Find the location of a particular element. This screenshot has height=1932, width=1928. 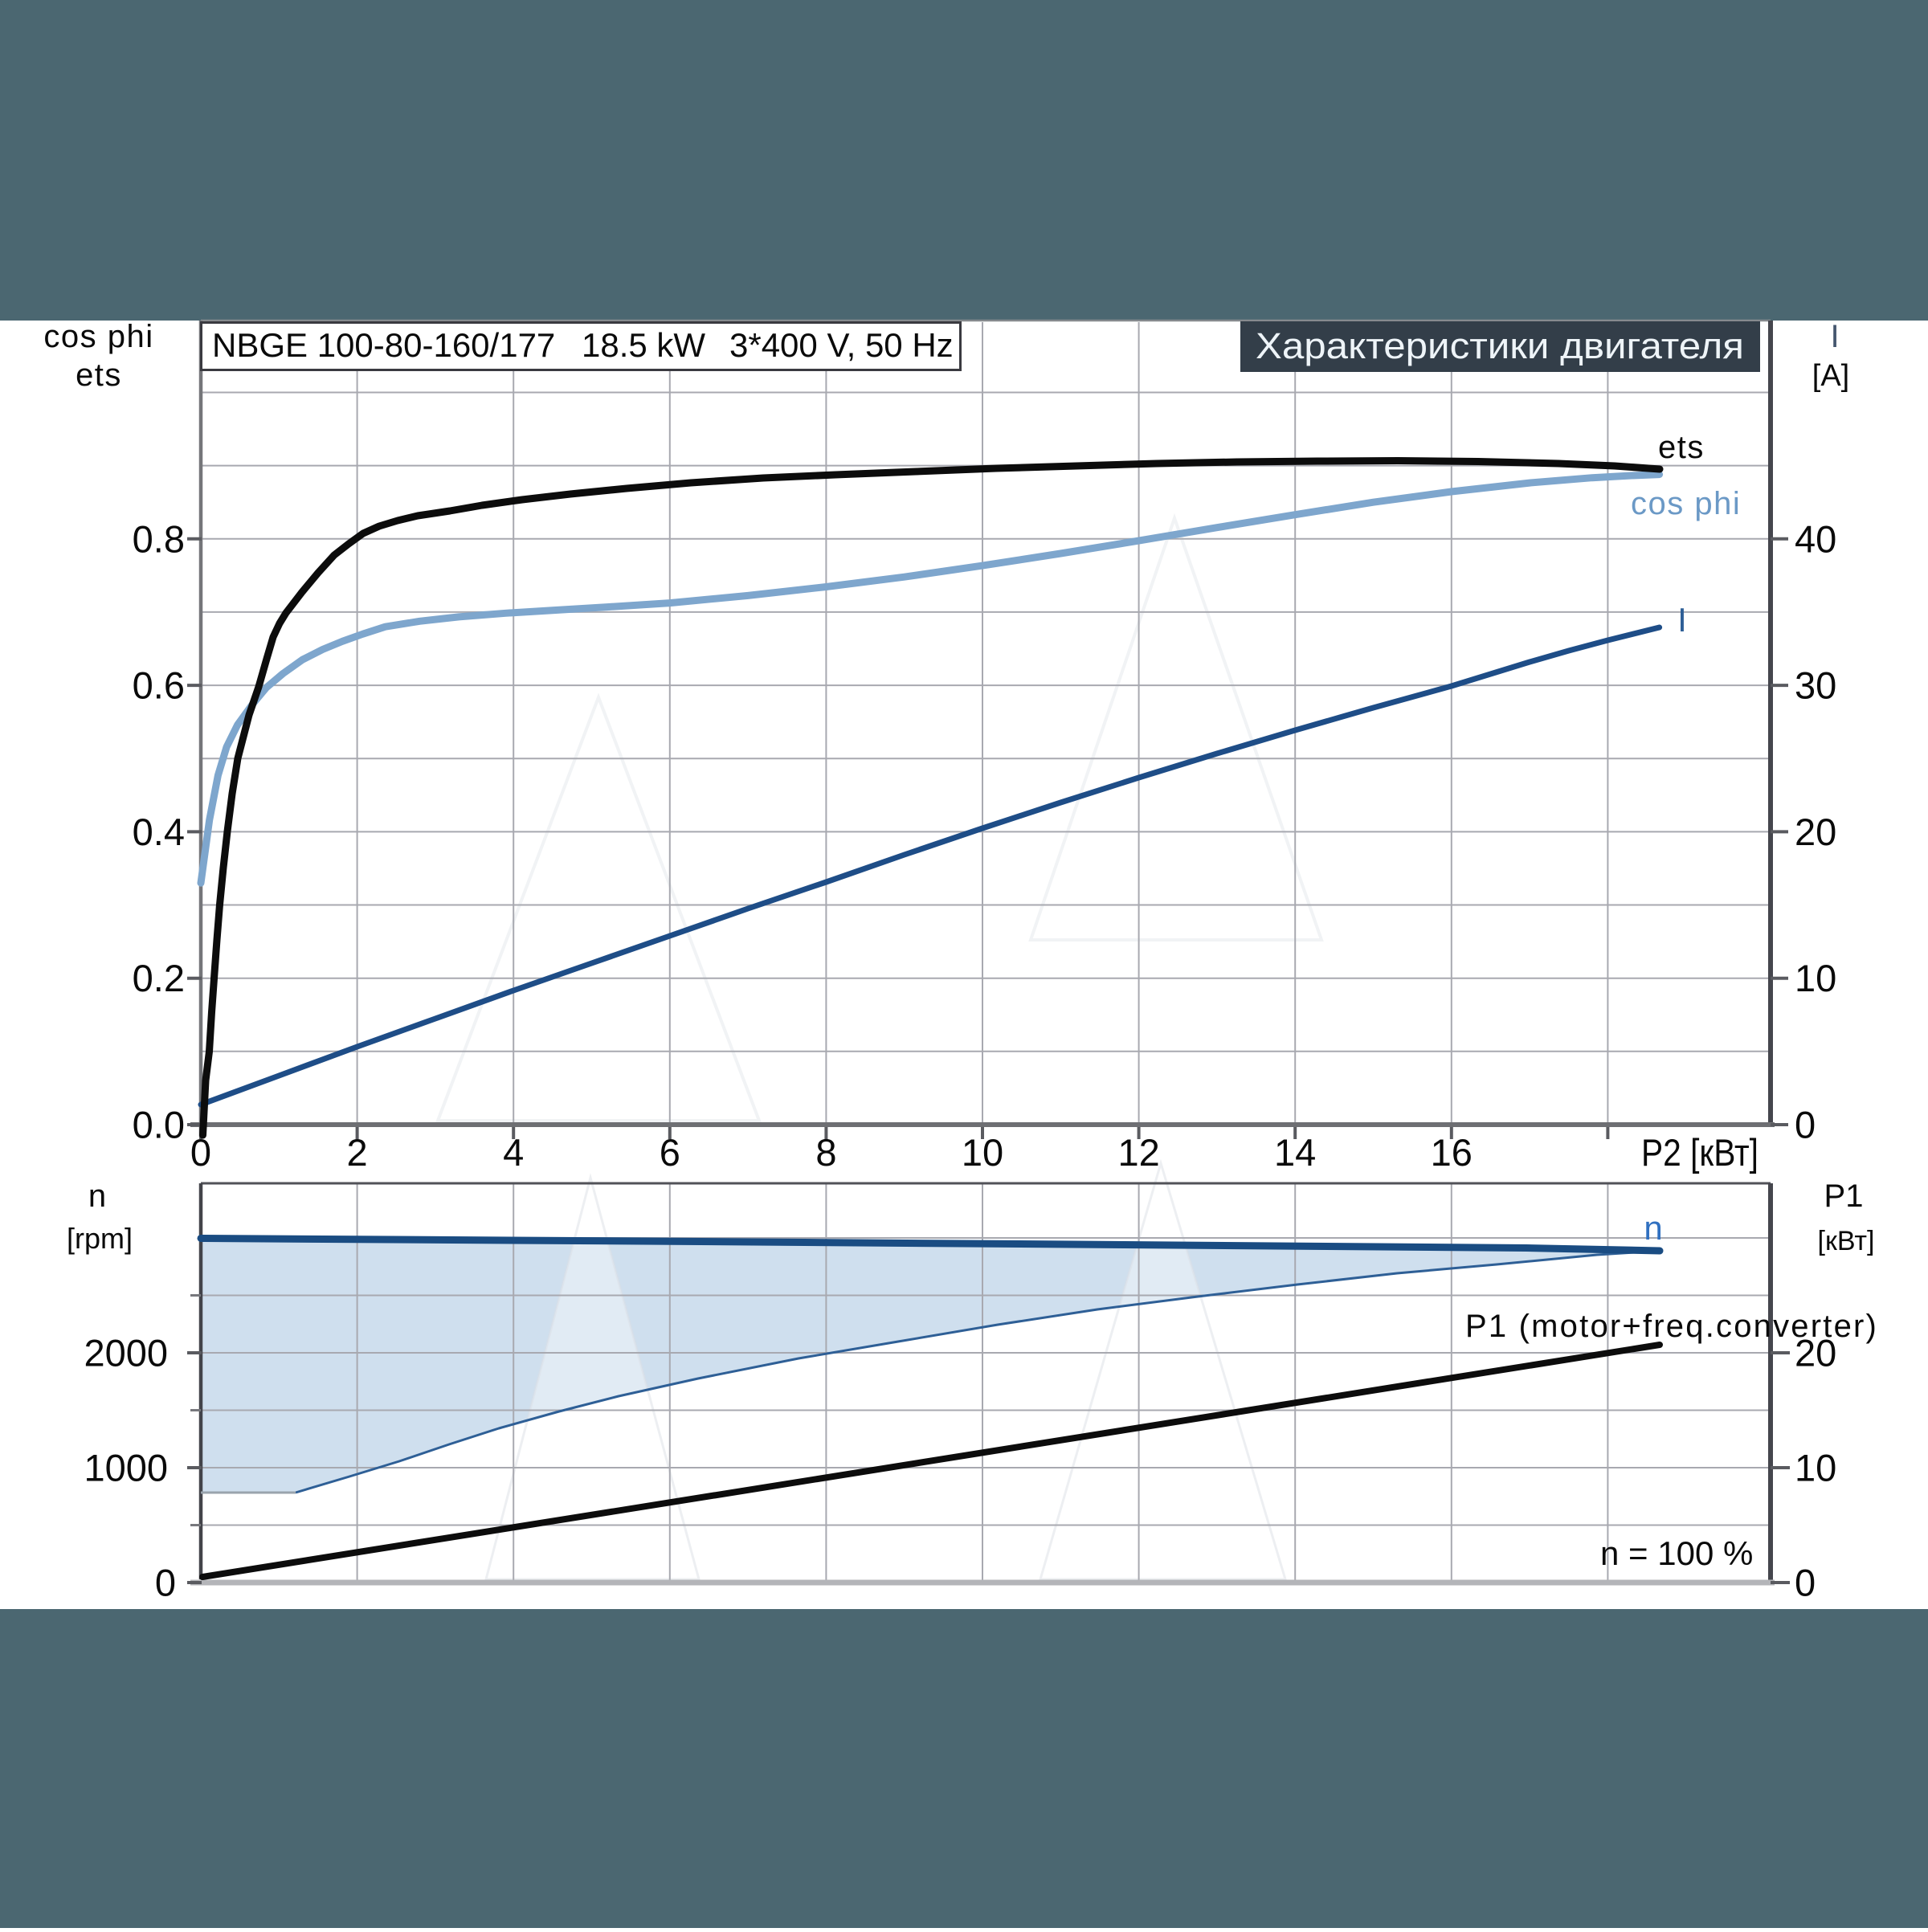

svg-text: 0.0 is located at coordinates (159, 1125).